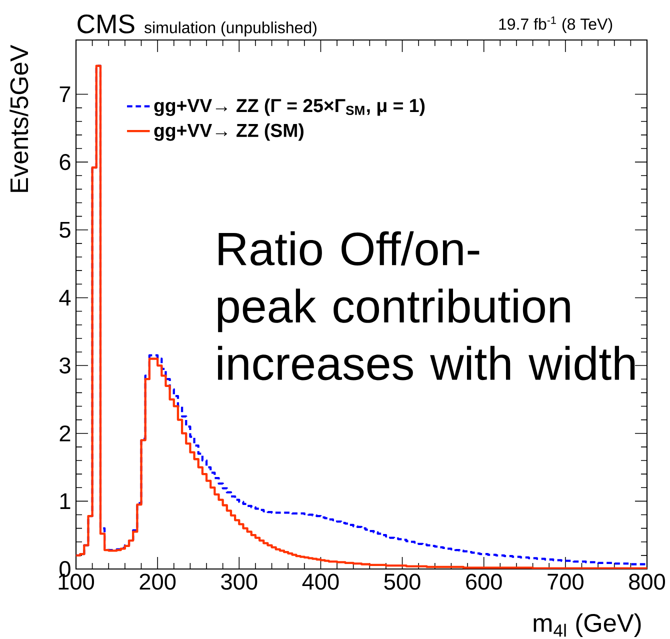 This screenshot has height=639, width=670. I want to click on legend-label: gg+VV→ ZZ (Γ = 25×Γ$_{SM}$, μ = 1), so click(289, 107).